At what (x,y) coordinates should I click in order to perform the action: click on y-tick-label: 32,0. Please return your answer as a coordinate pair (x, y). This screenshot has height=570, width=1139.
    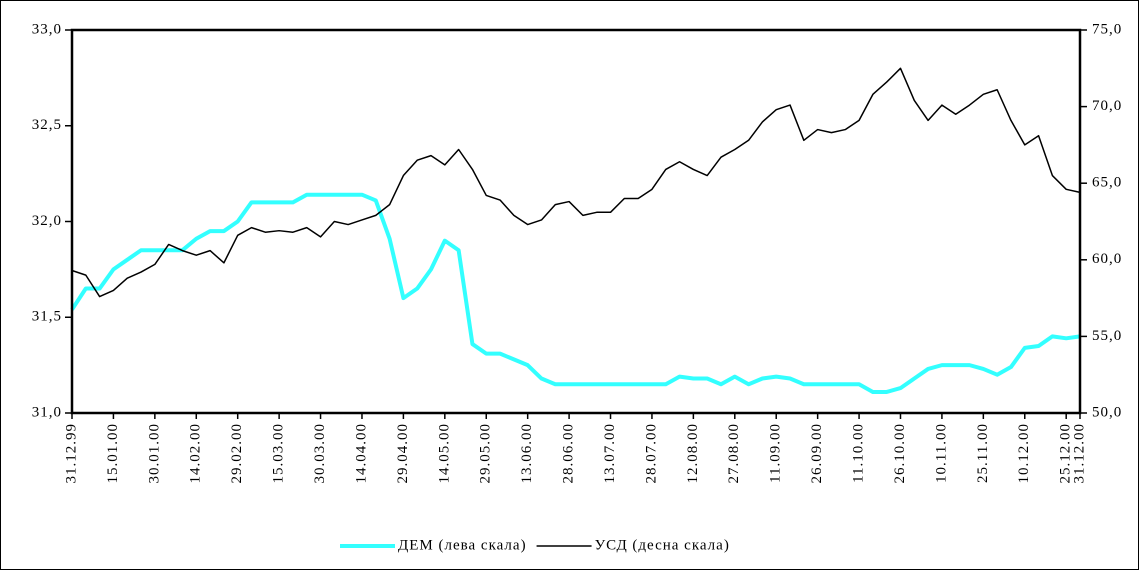
    Looking at the image, I should click on (47, 221).